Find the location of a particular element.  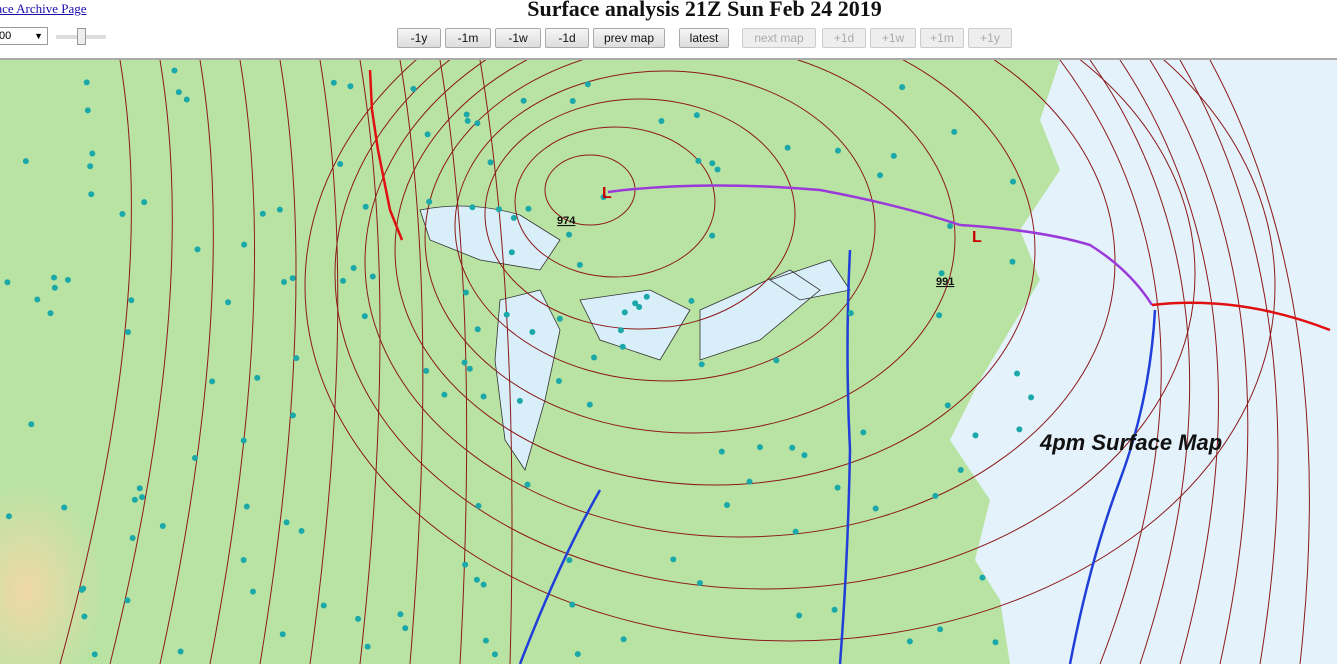

nav-button-prevminusmap: prev map is located at coordinates (629, 38).